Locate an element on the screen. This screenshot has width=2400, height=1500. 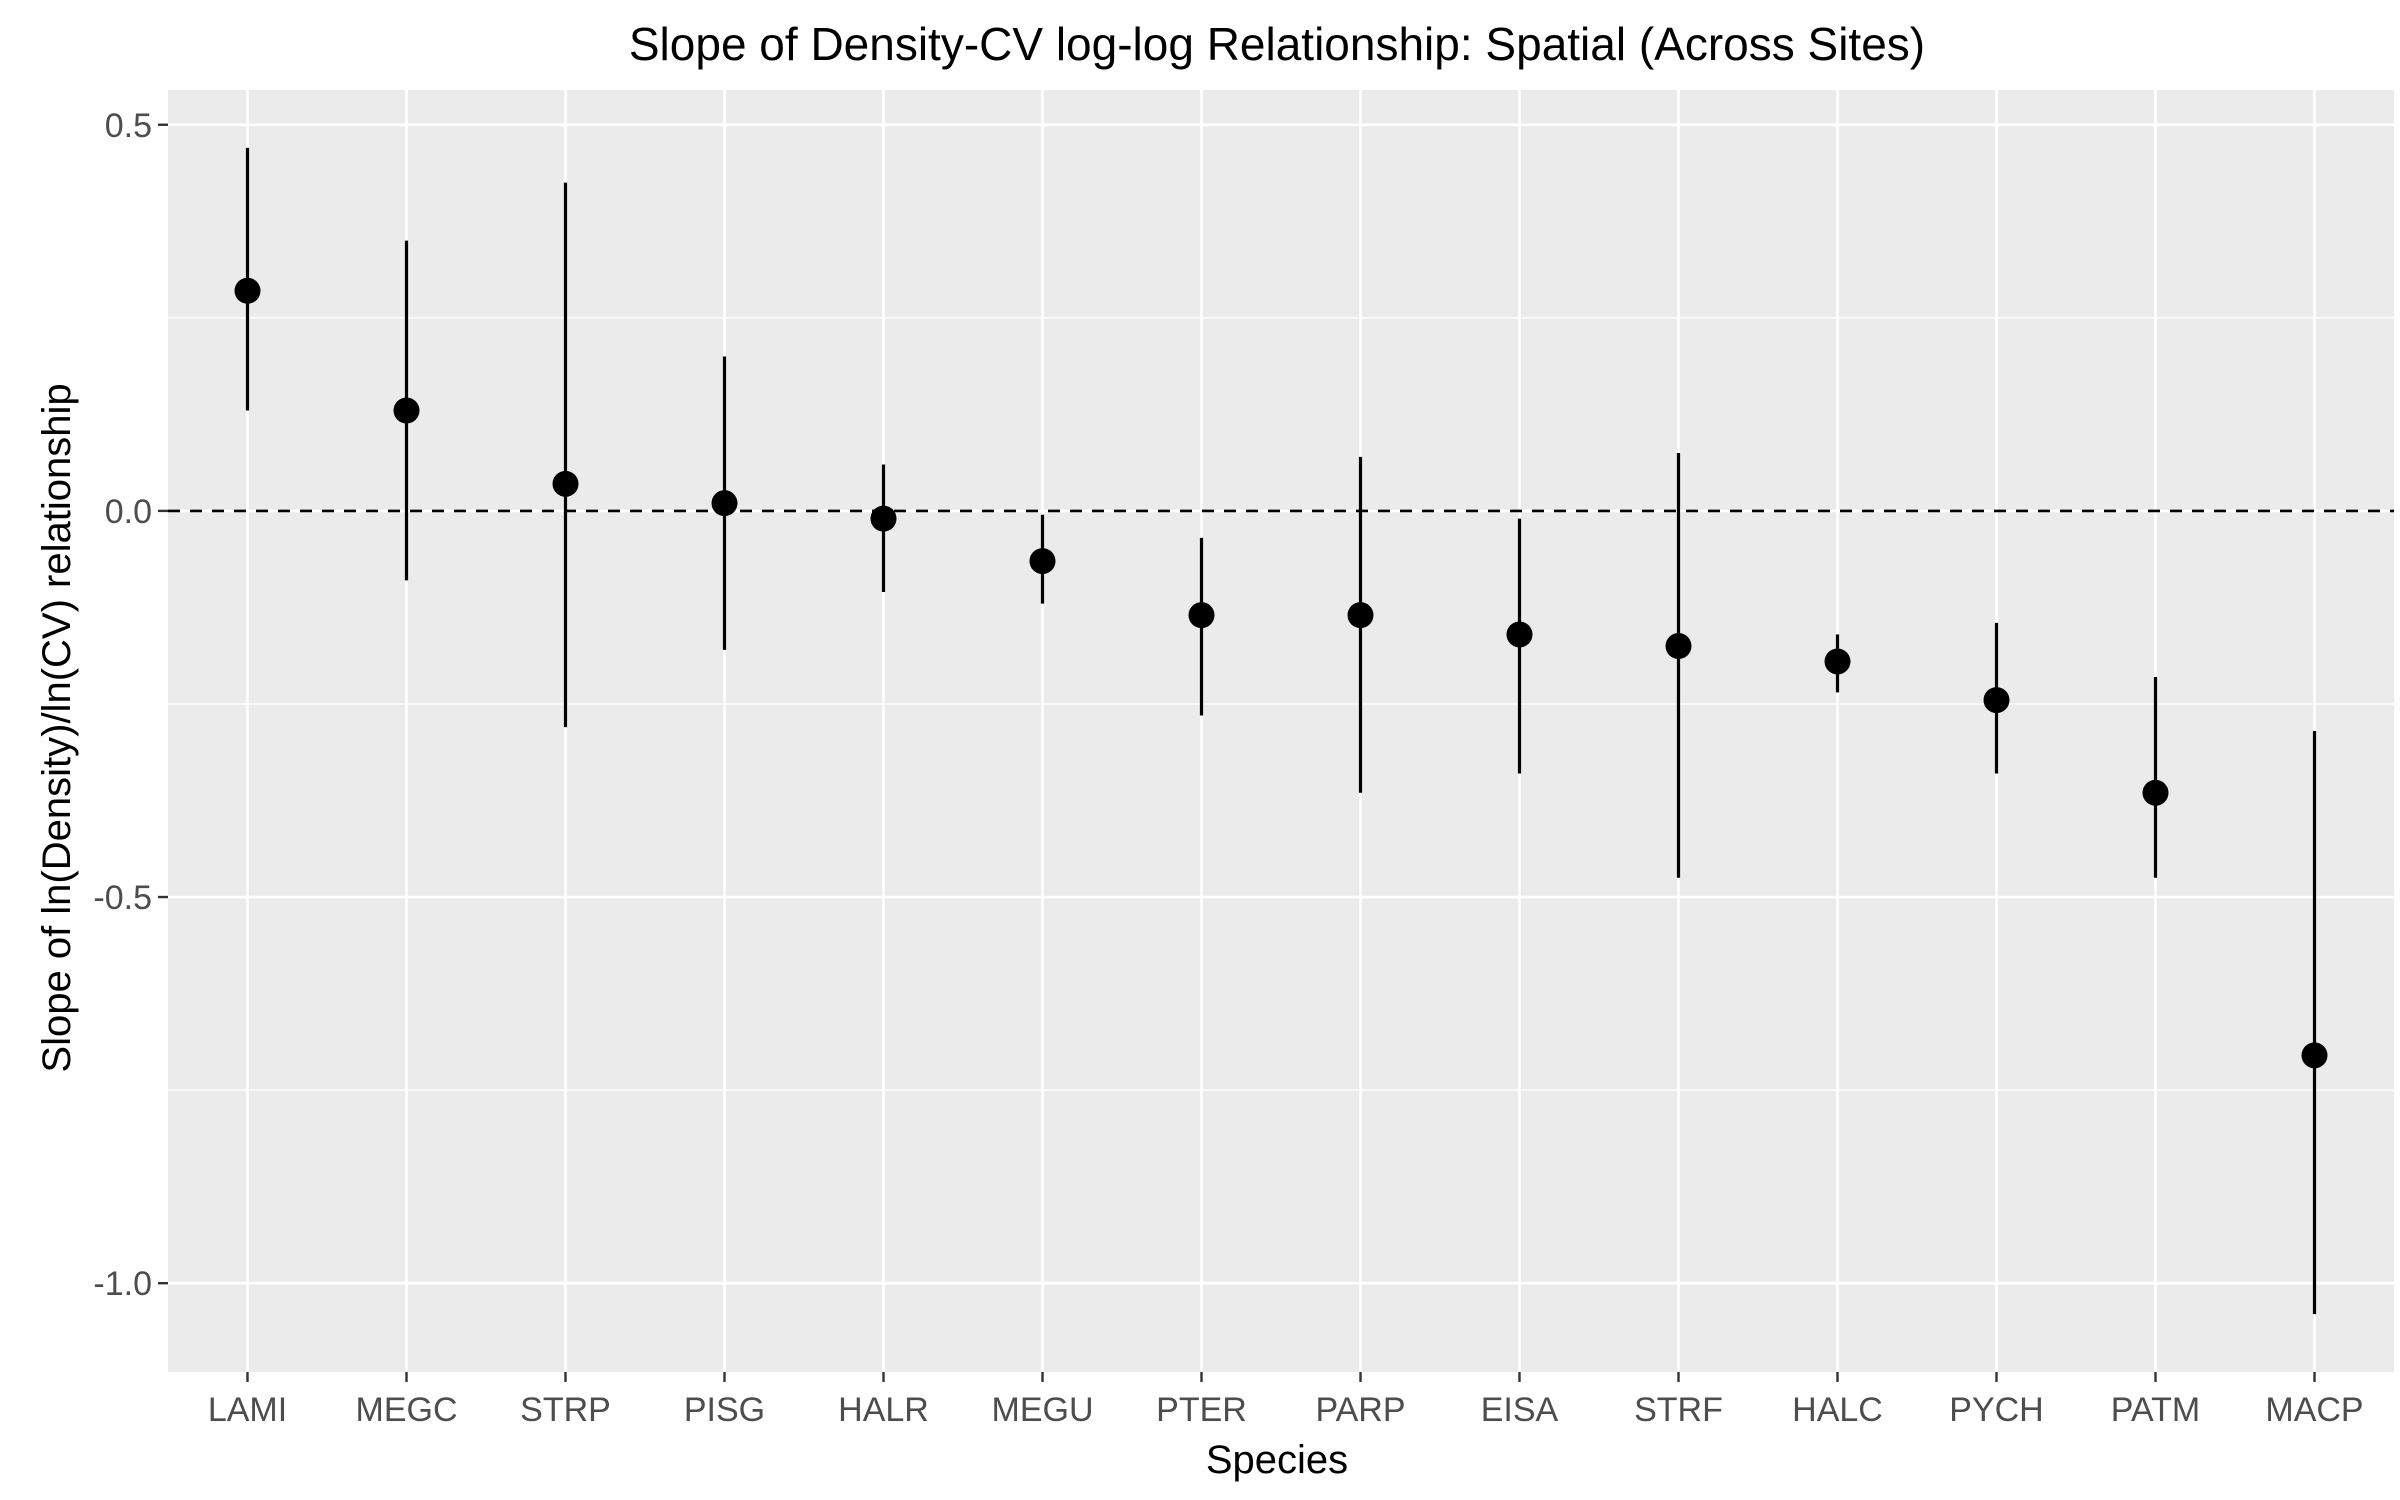
x-tick-label: LAMI is located at coordinates (247, 1410).